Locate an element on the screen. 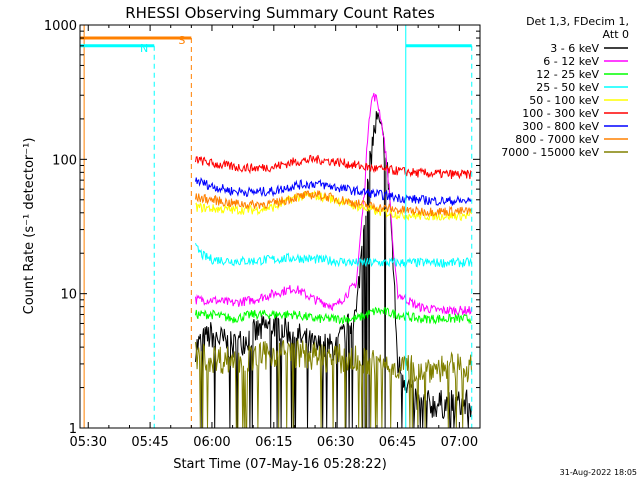 This screenshot has width=640, height=480. legend-label: 800 - 7000 keV is located at coordinates (557, 139).